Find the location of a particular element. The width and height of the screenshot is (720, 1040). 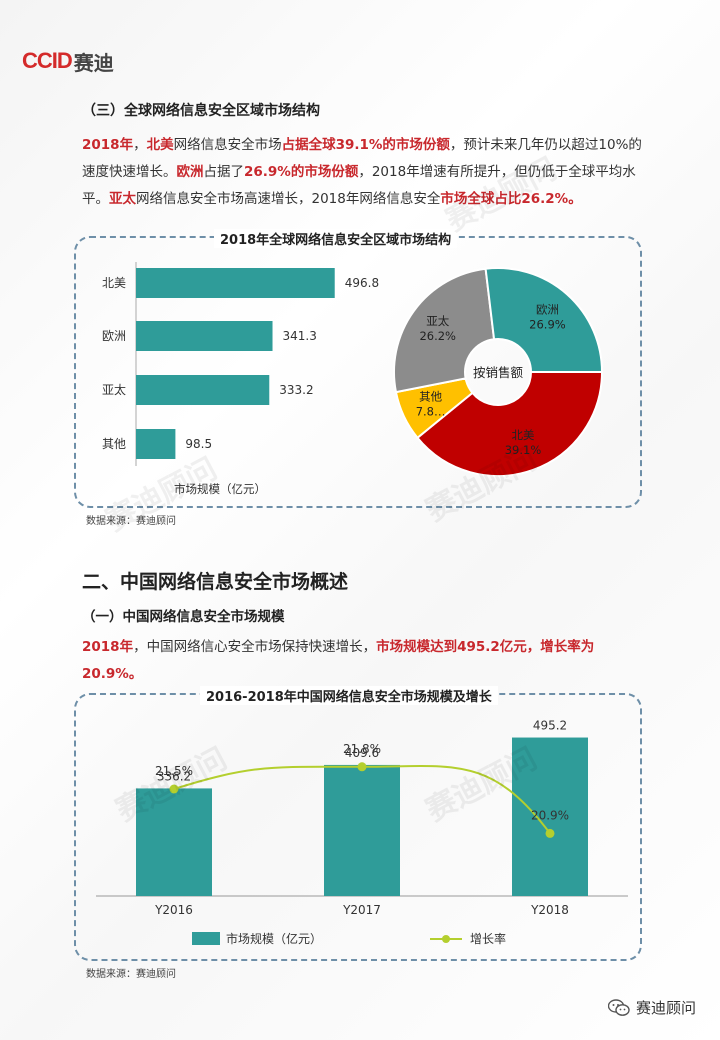

category-label: 亚太 is located at coordinates (114, 389).